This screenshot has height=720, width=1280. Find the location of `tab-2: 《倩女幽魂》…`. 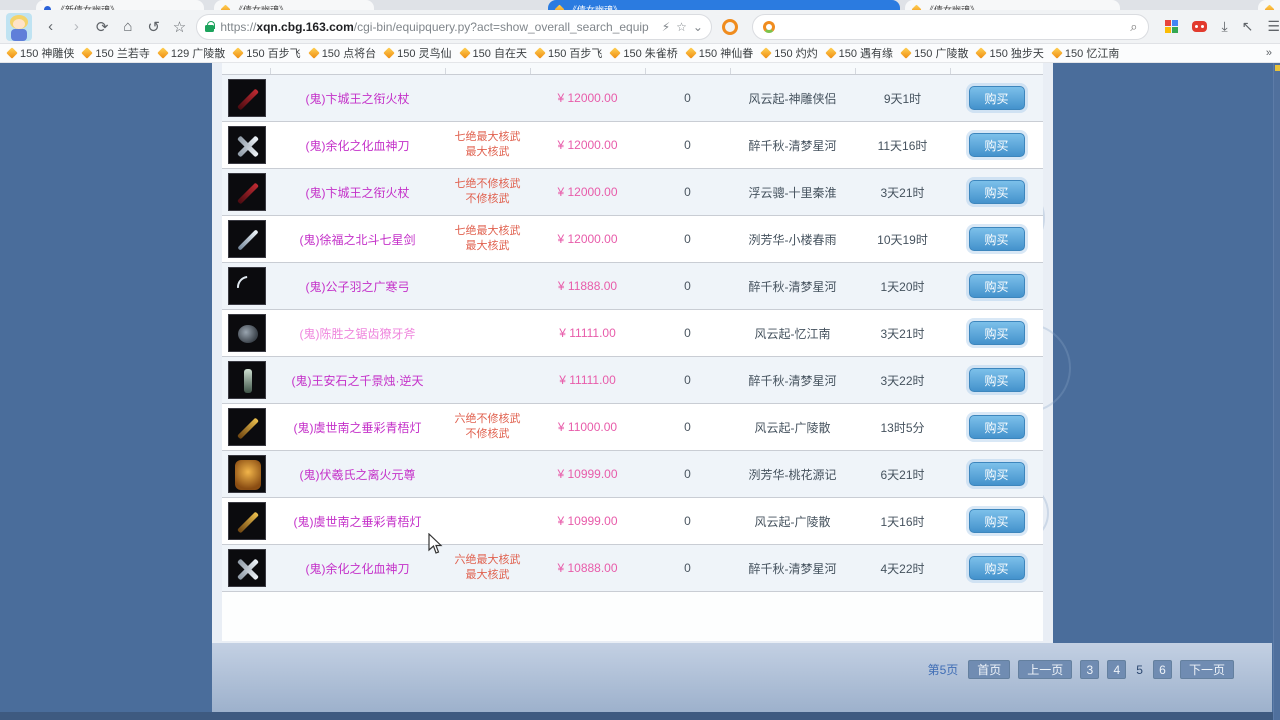

tab-2: 《倩女幽魂》… is located at coordinates (294, 5).